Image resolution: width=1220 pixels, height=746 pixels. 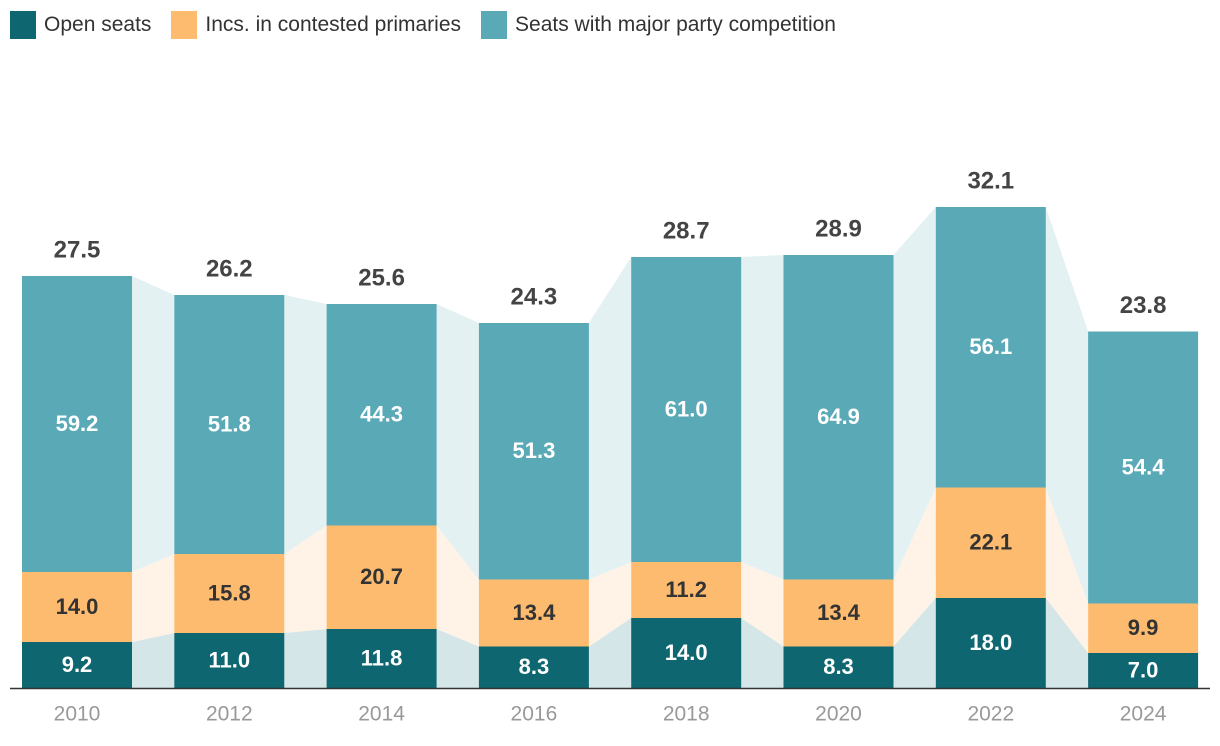 I want to click on value-label: 11.8, so click(x=382, y=657).